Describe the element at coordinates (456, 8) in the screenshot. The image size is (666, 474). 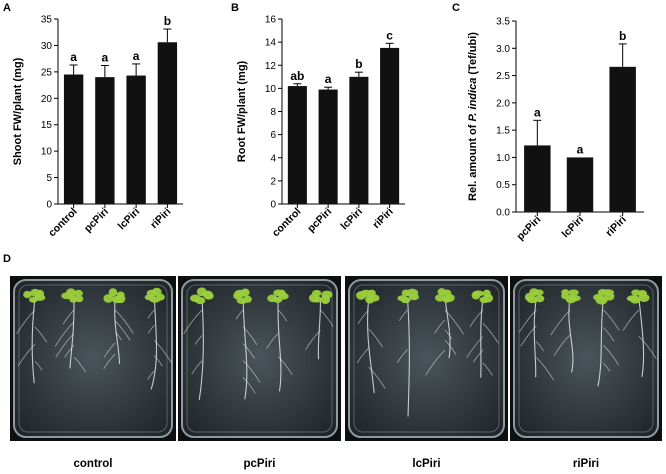
I see `panel-letter-c: C` at that location.